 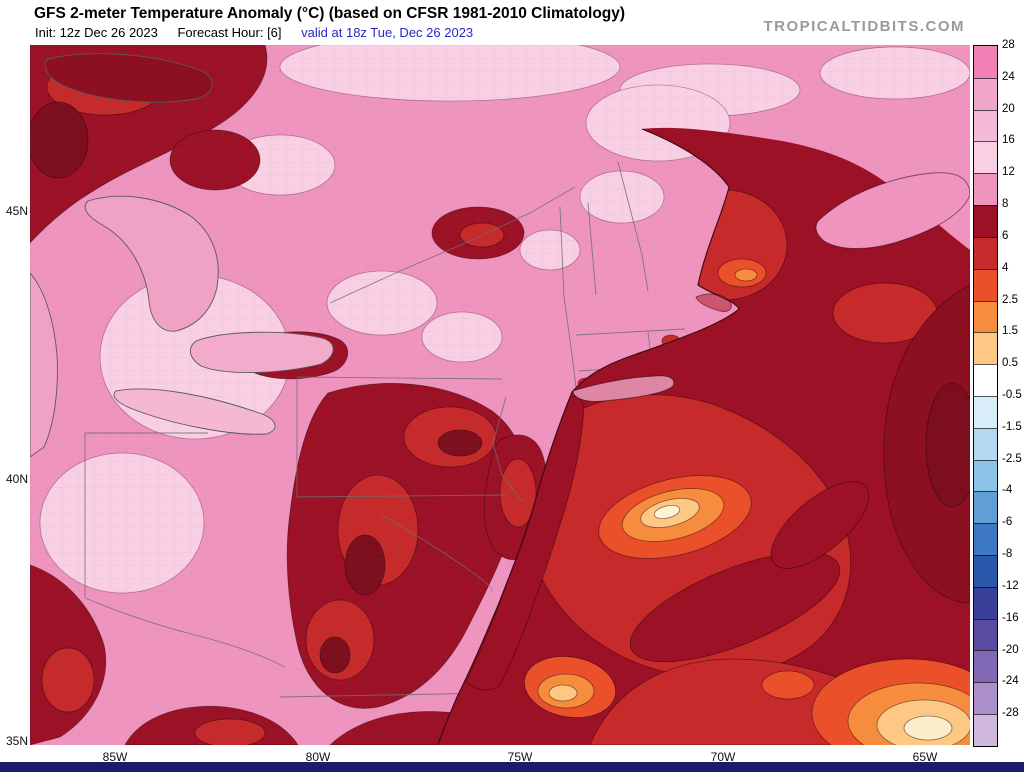 What do you see at coordinates (1007, 490) in the screenshot?
I see `colorbar-label: -4` at bounding box center [1007, 490].